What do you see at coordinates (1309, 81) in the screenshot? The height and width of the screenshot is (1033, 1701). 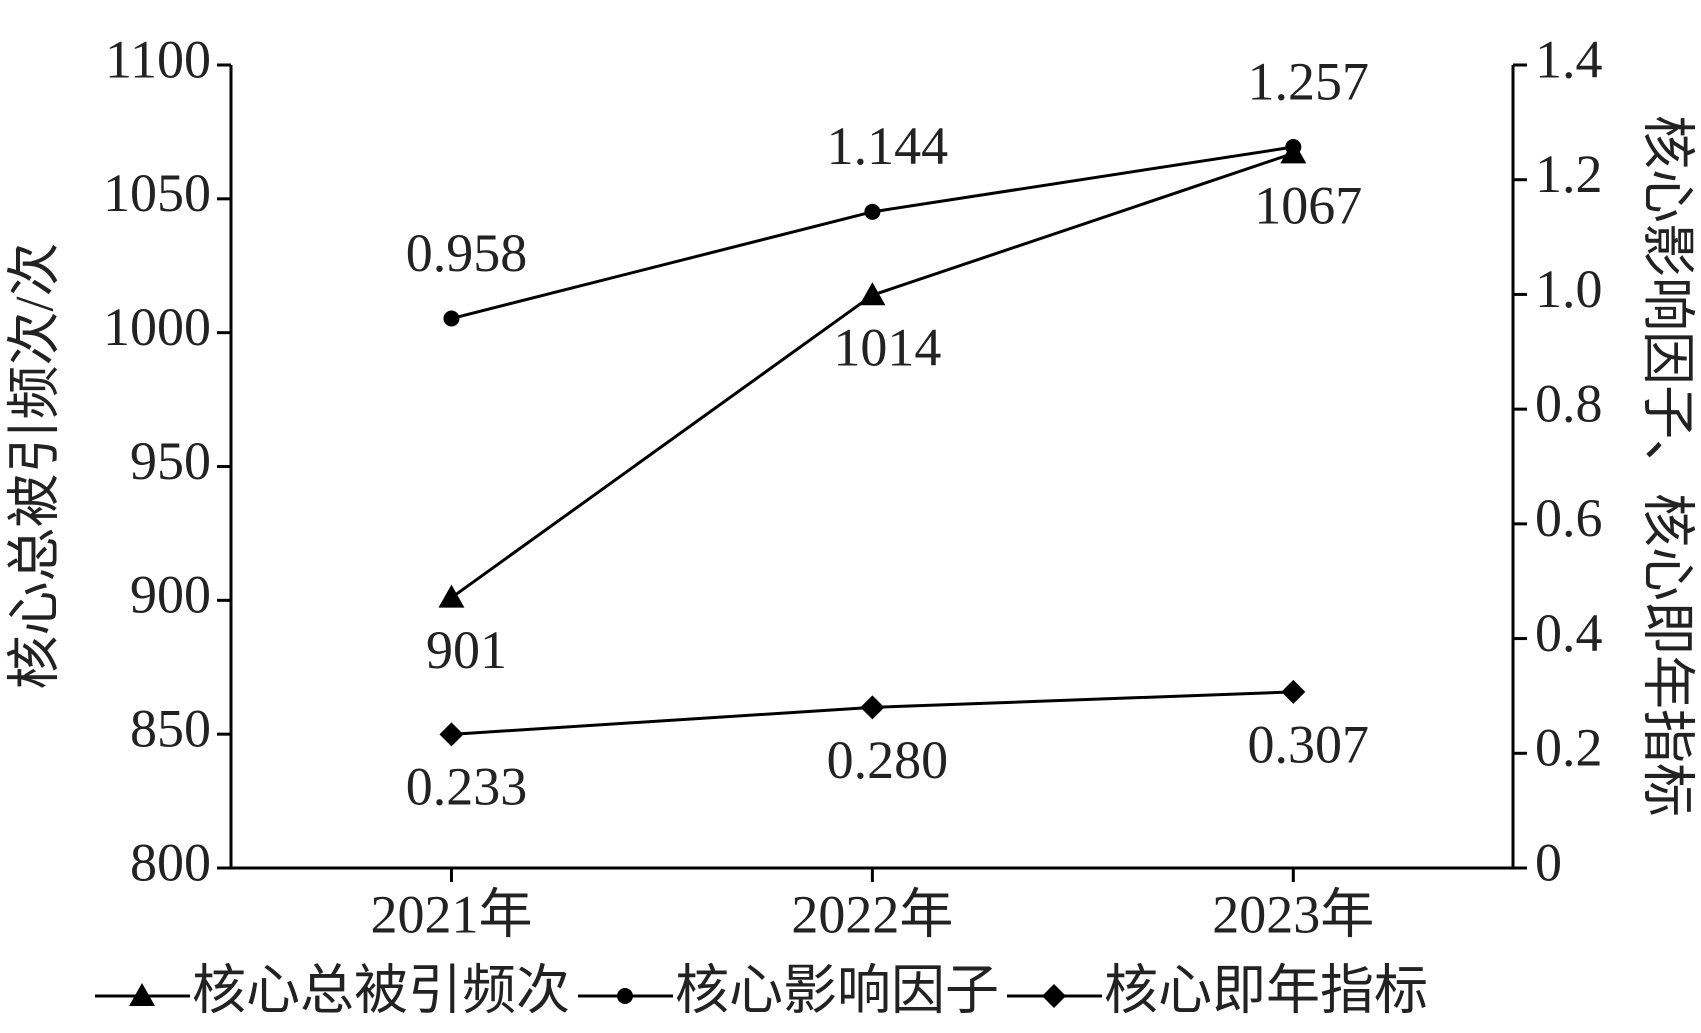 I see `data-label: 1.257` at bounding box center [1309, 81].